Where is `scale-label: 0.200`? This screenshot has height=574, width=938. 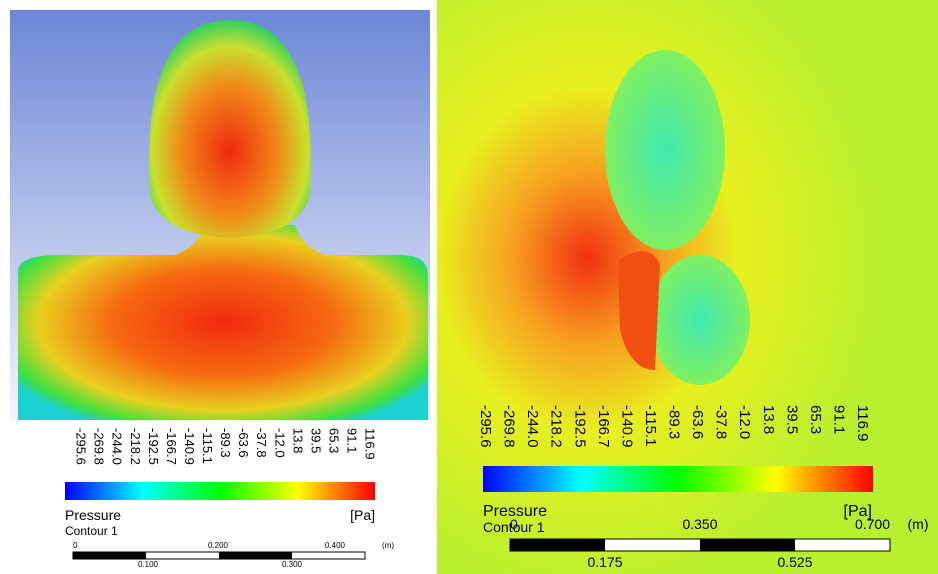 scale-label: 0.200 is located at coordinates (218, 545).